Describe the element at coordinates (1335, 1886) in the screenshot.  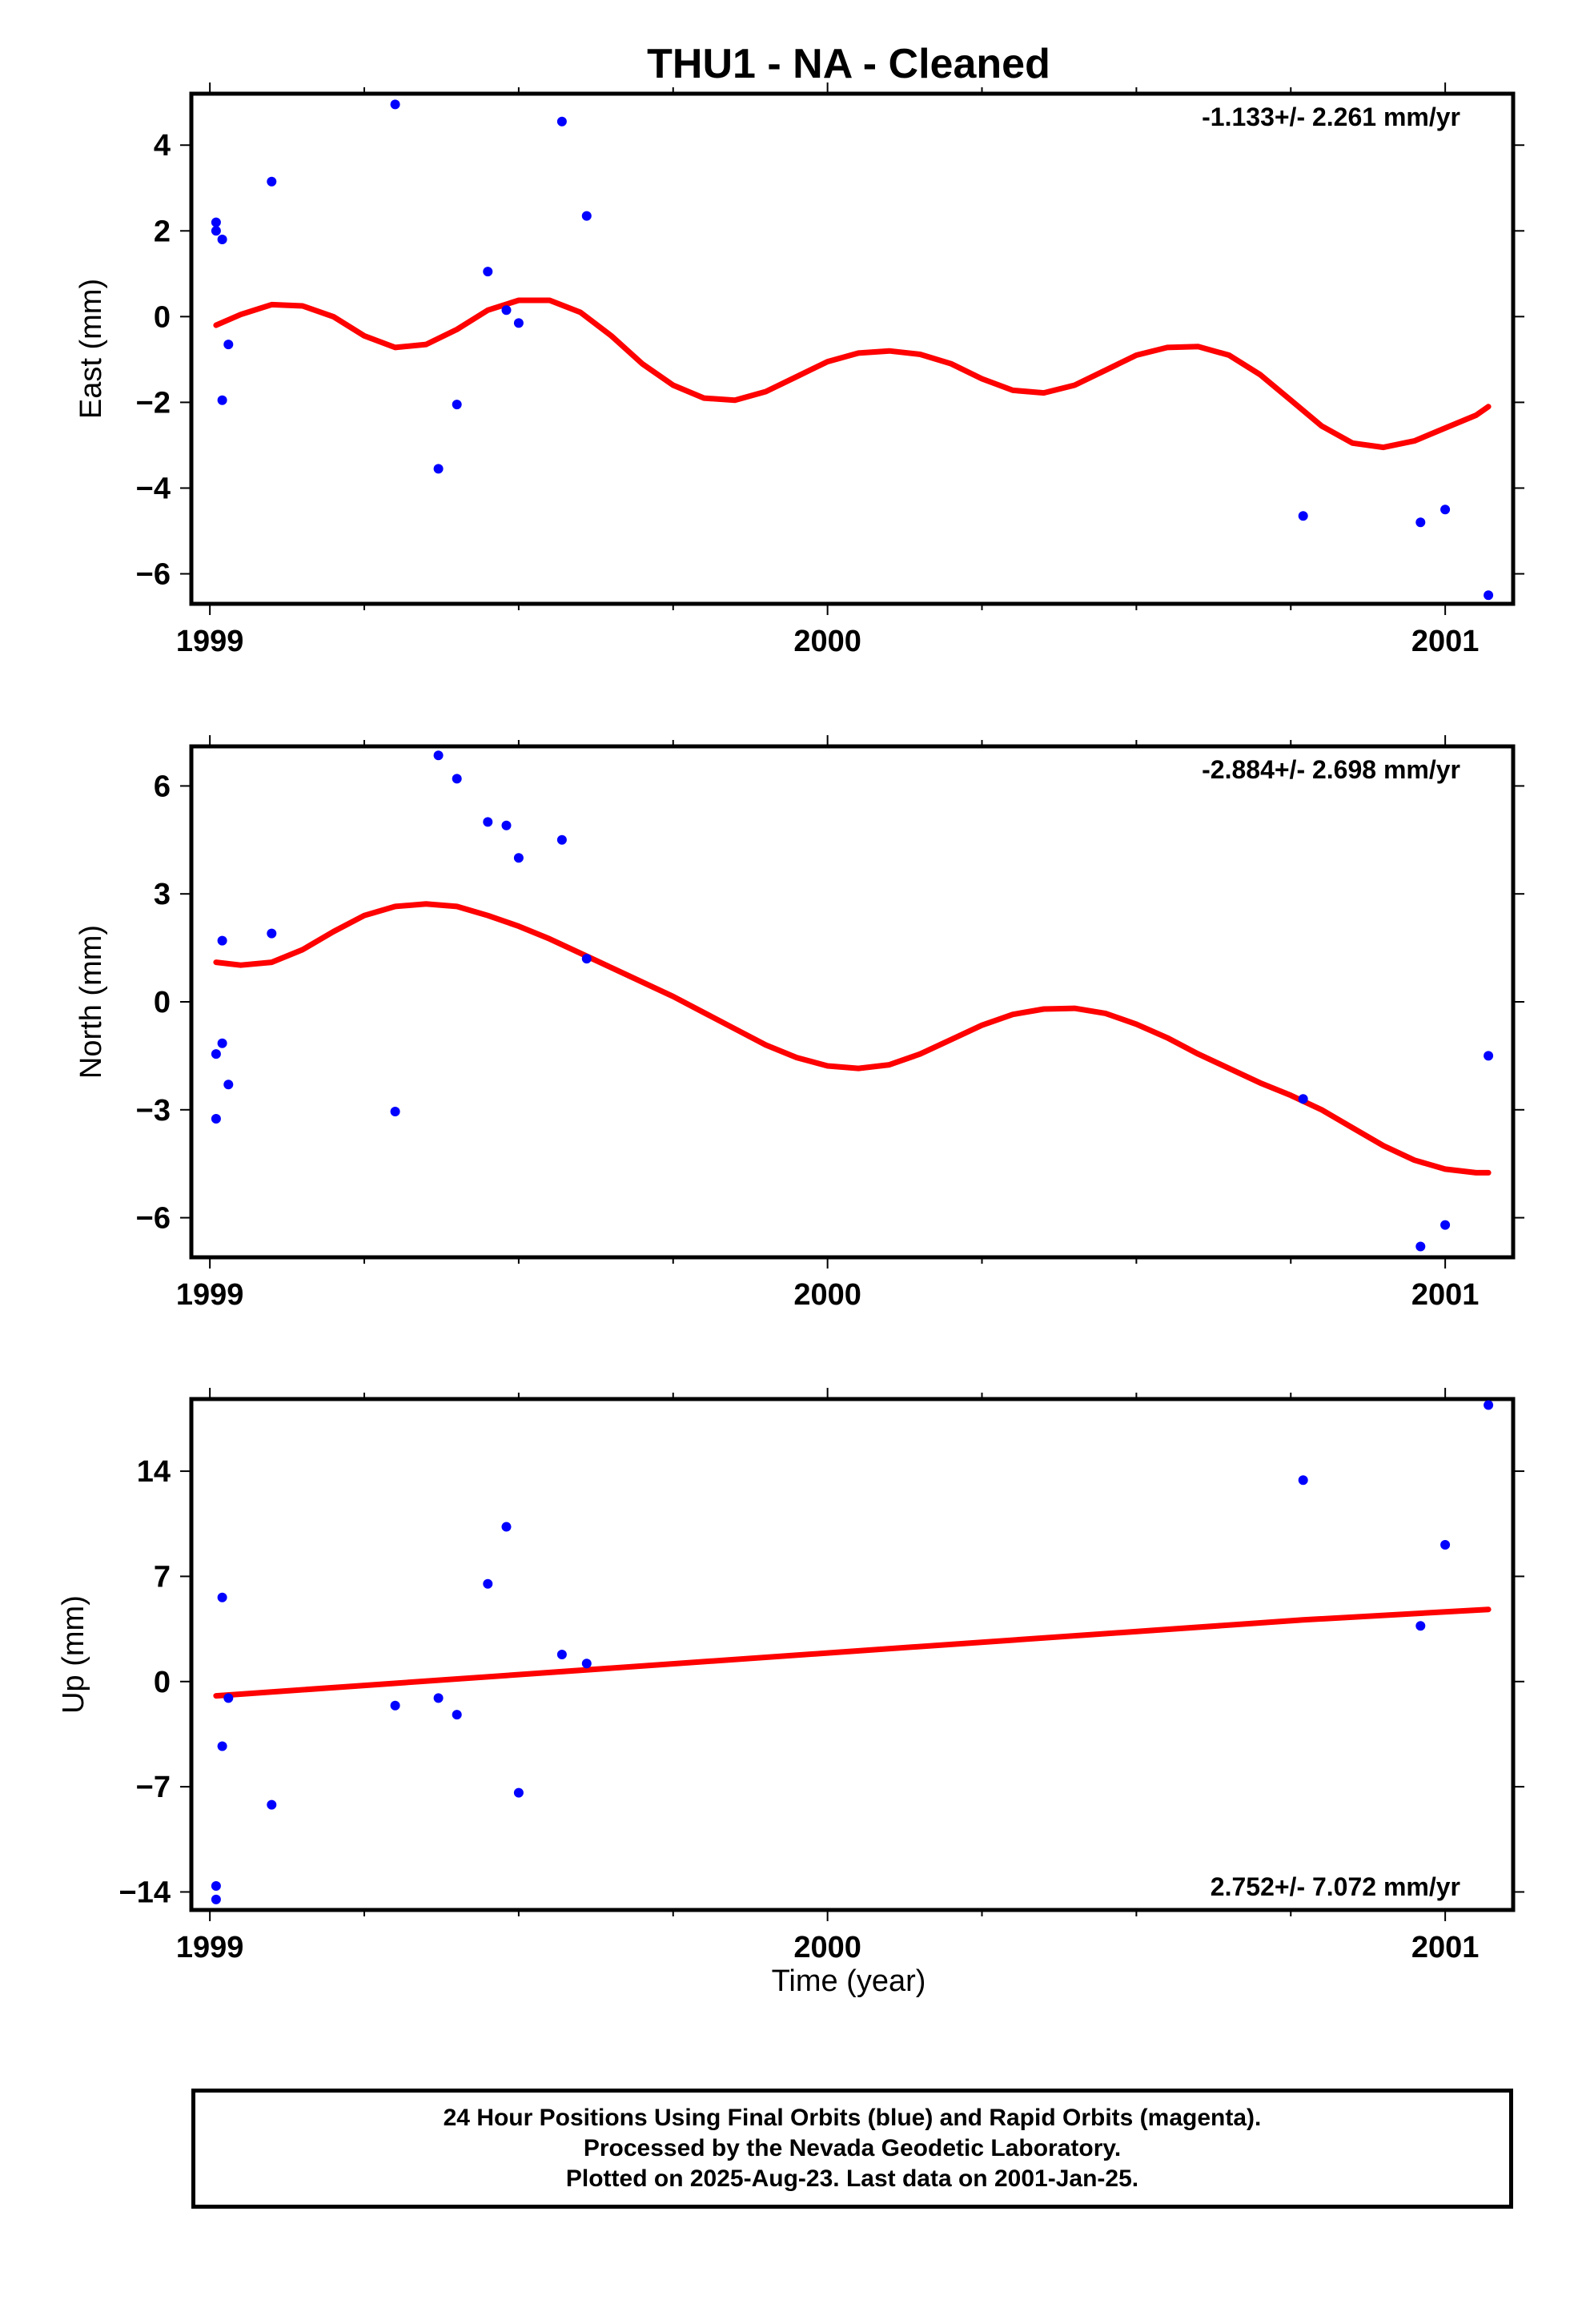
I see `rate-annotation: 2.752+/- 7.072 mm/yr` at that location.